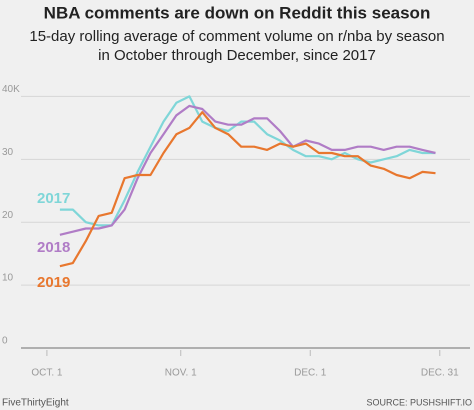 The width and height of the screenshot is (474, 410). What do you see at coordinates (237, 55) in the screenshot?
I see `chart-subtitle: in October through December, since 2017` at bounding box center [237, 55].